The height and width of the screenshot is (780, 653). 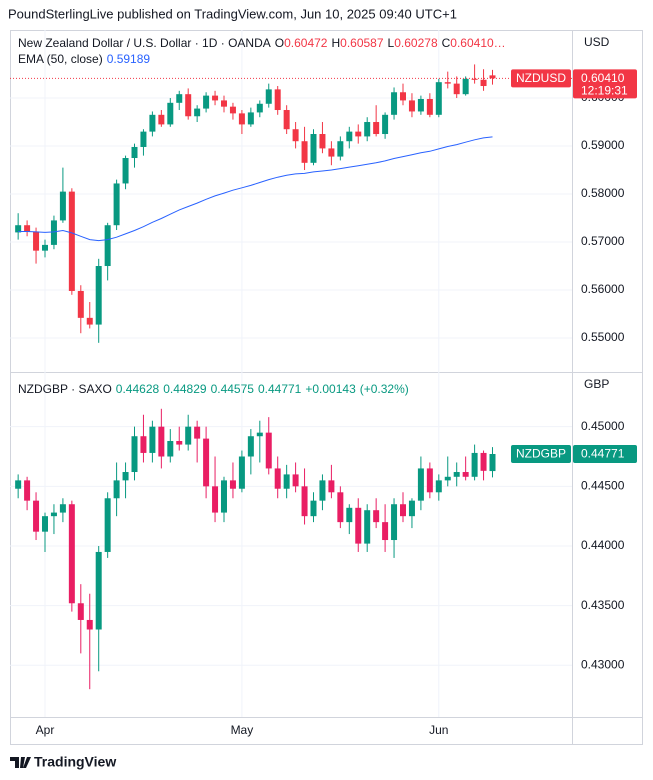 I want to click on currency-label: USD, so click(x=597, y=42).